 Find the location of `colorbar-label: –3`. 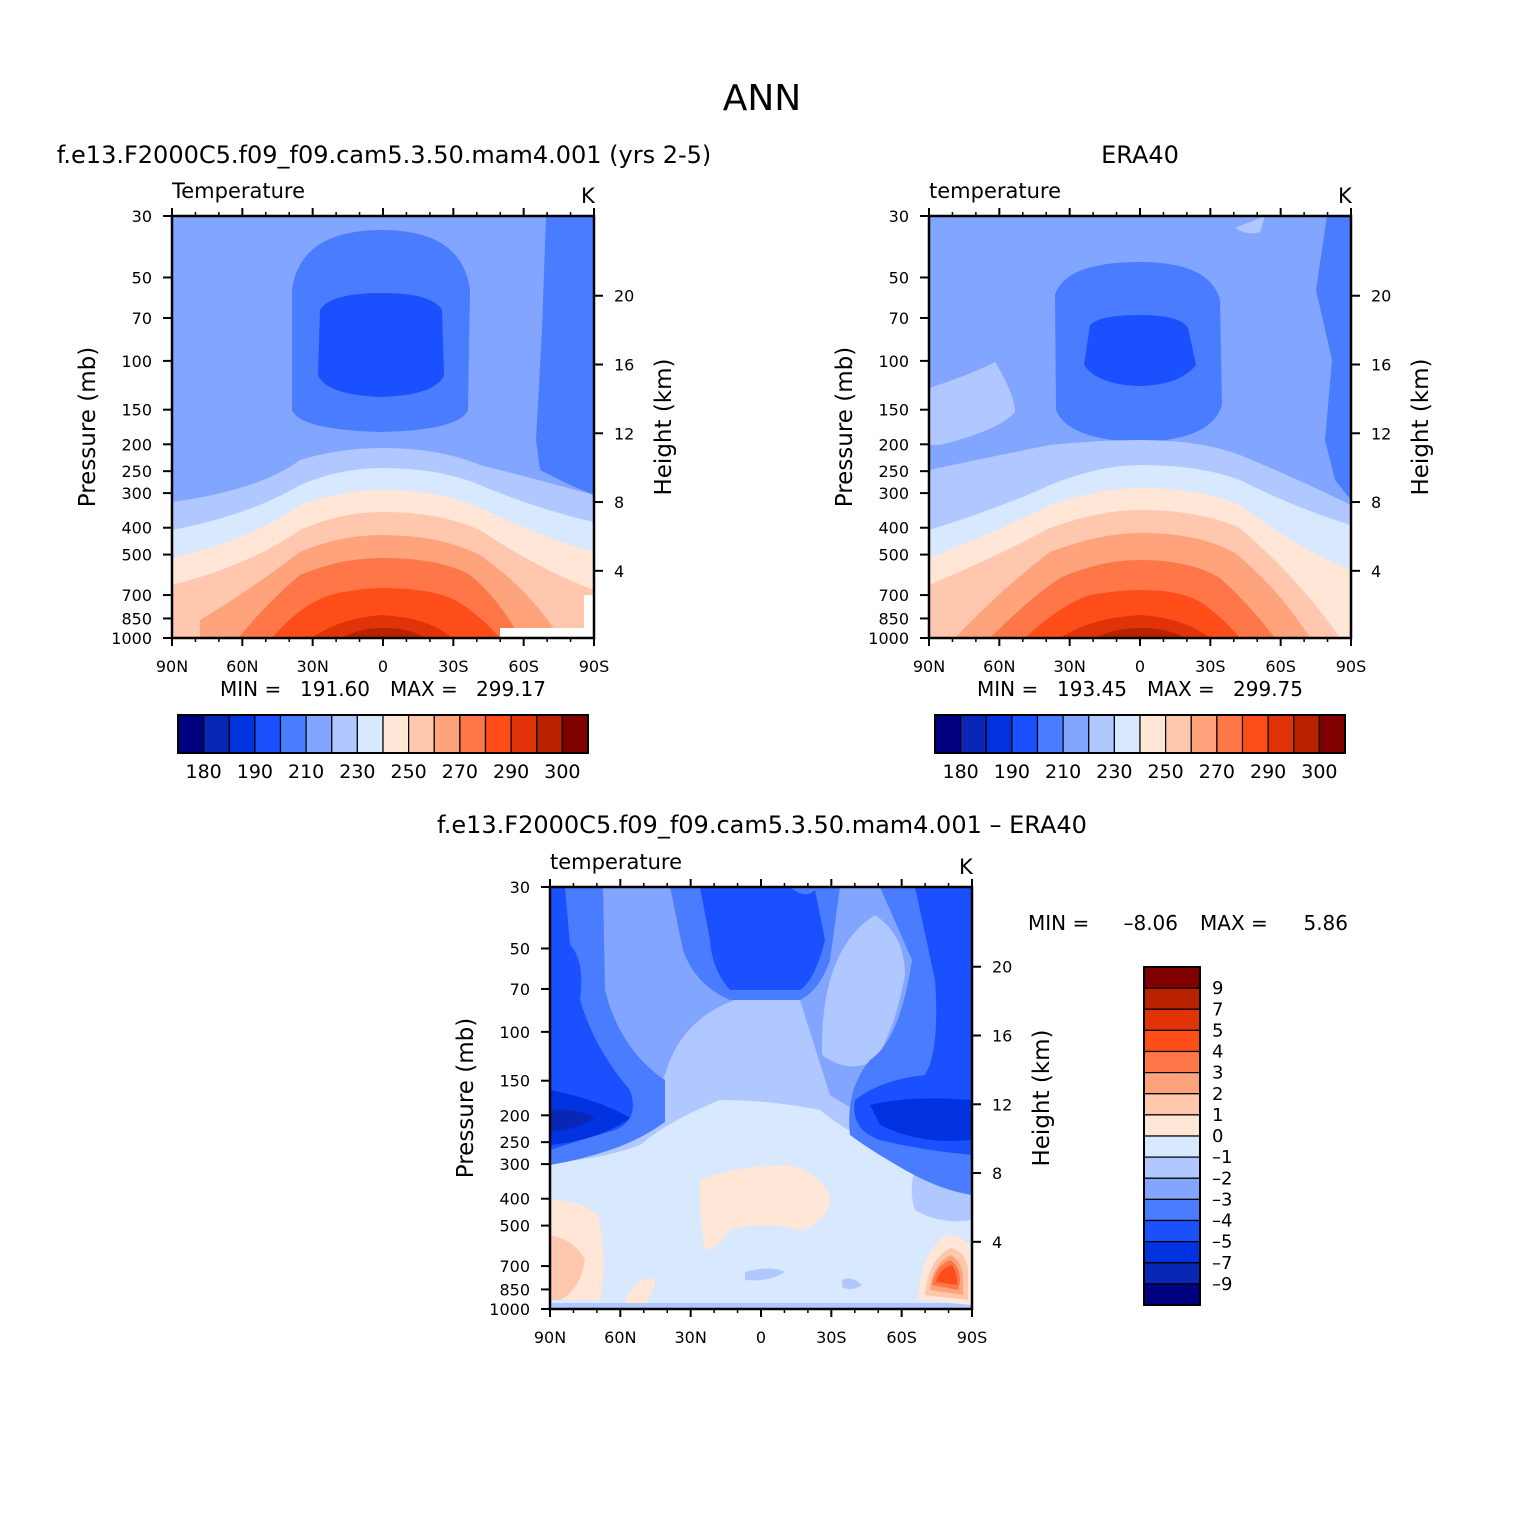

colorbar-label: –3 is located at coordinates (1222, 1199).